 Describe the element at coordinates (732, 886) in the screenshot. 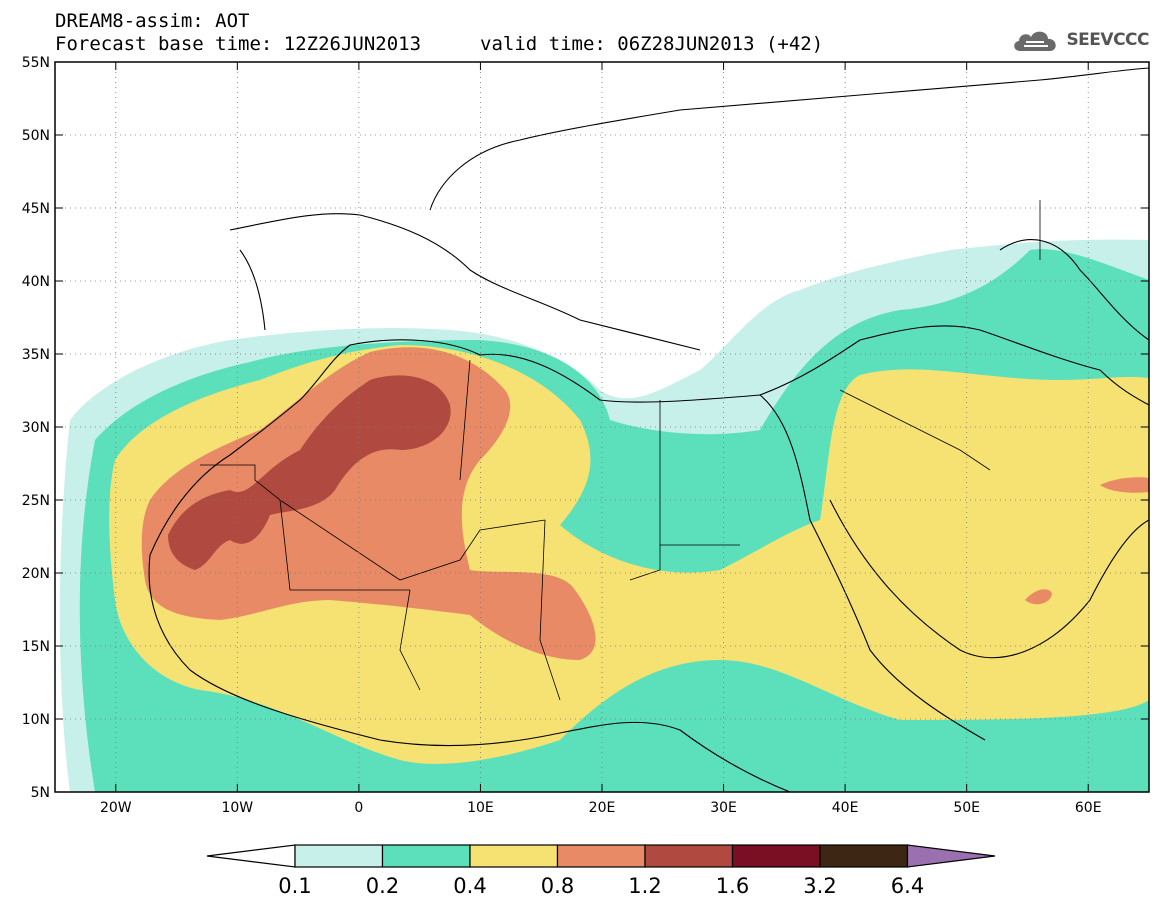

I see `colorbar-label: 1.6` at that location.